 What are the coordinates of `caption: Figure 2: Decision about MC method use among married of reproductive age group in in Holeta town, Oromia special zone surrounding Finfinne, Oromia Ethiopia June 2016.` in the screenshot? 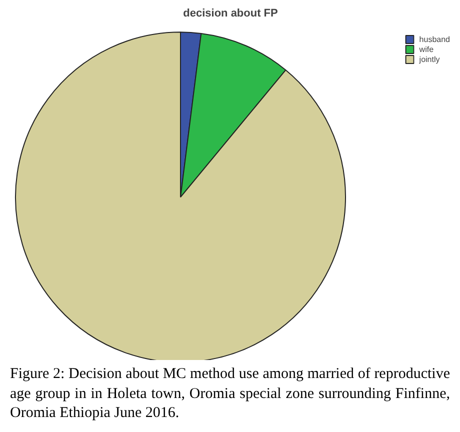 It's located at (230, 394).